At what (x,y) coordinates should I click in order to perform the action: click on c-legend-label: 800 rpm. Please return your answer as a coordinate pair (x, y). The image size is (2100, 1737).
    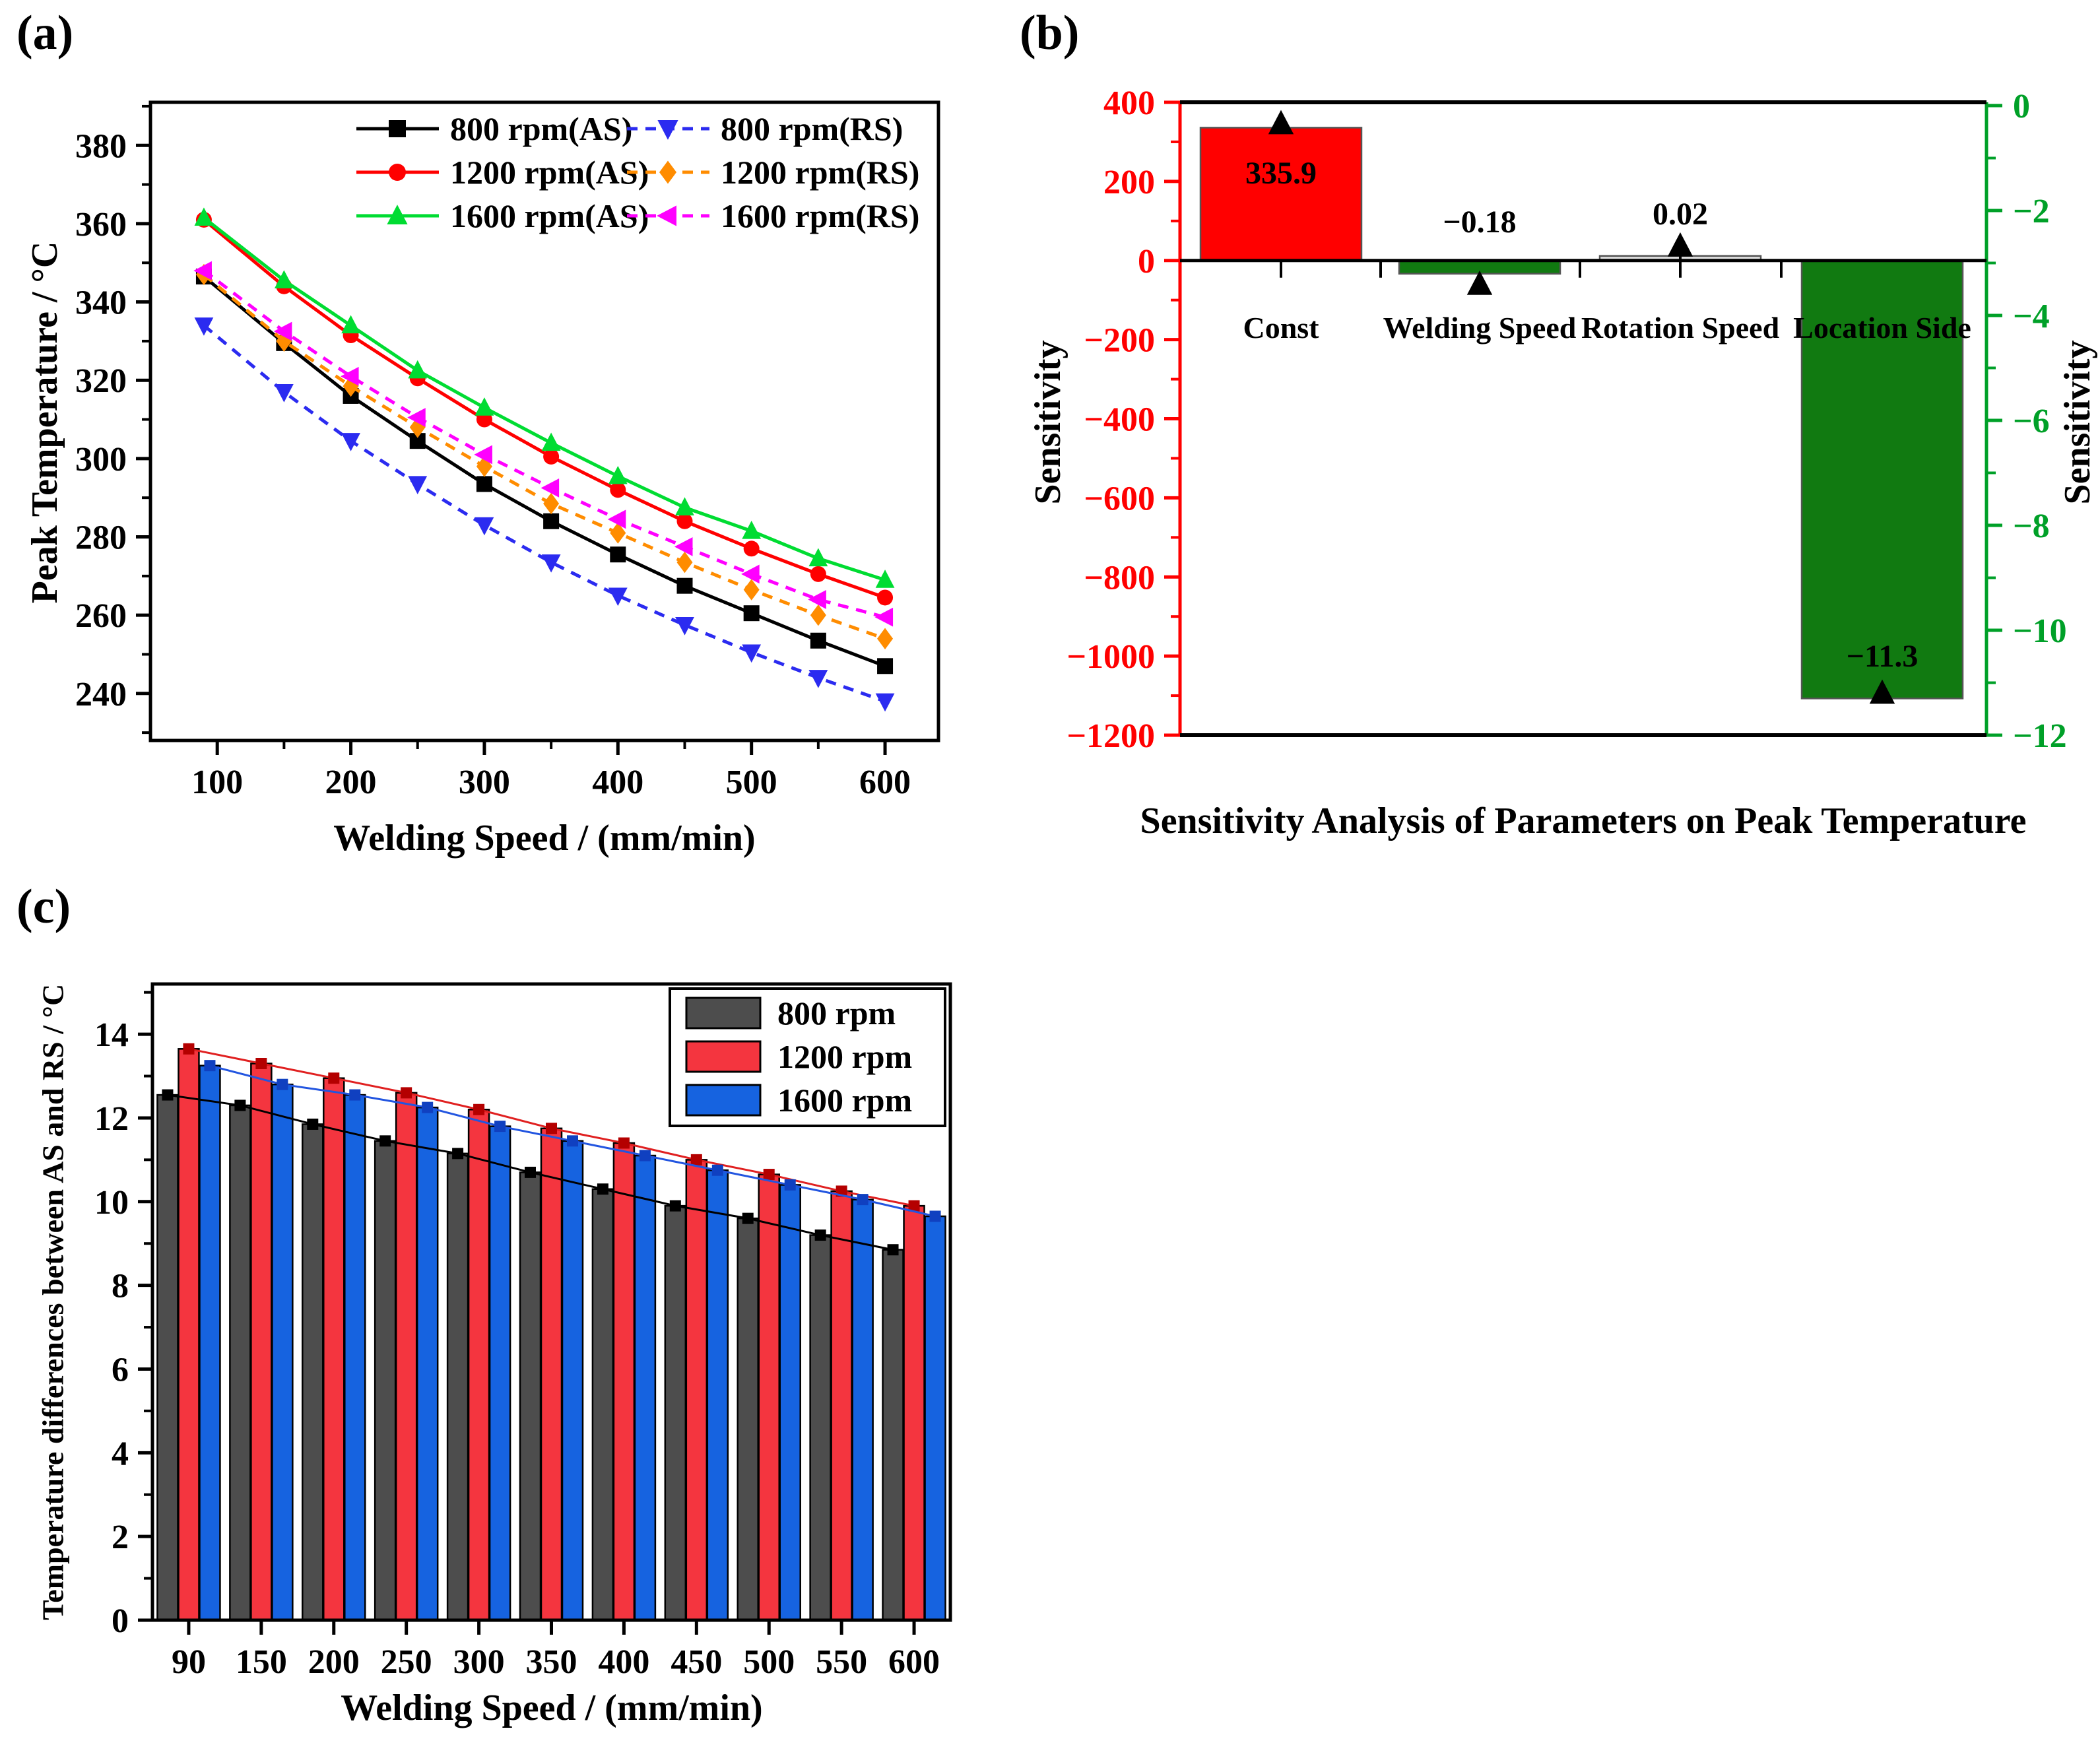
    Looking at the image, I should click on (836, 1013).